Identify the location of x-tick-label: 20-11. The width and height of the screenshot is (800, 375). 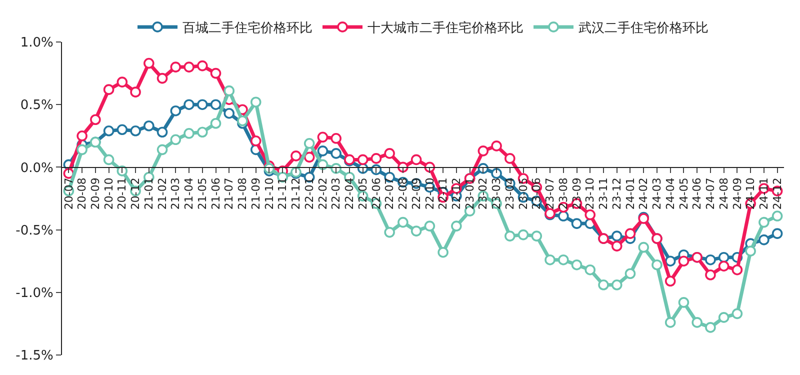
(122, 194).